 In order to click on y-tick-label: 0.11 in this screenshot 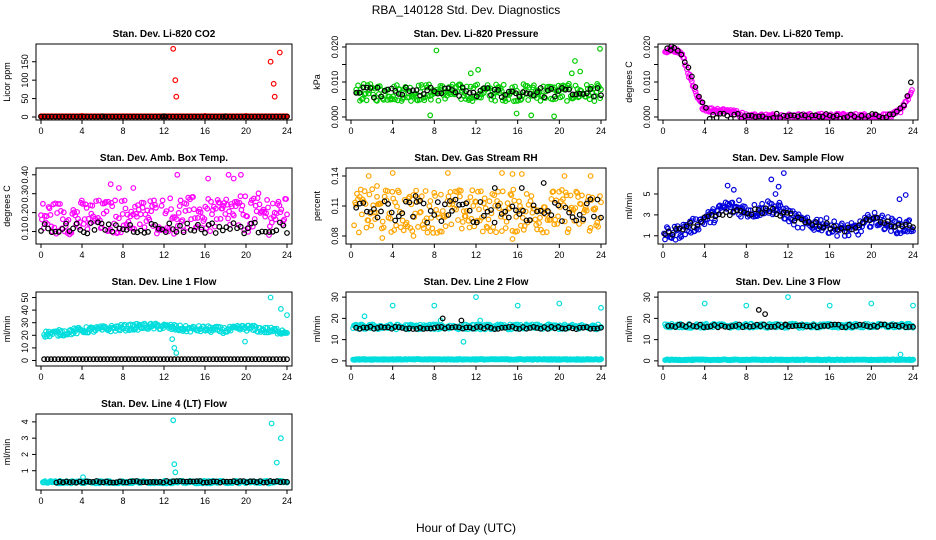, I will do `click(335, 206)`.